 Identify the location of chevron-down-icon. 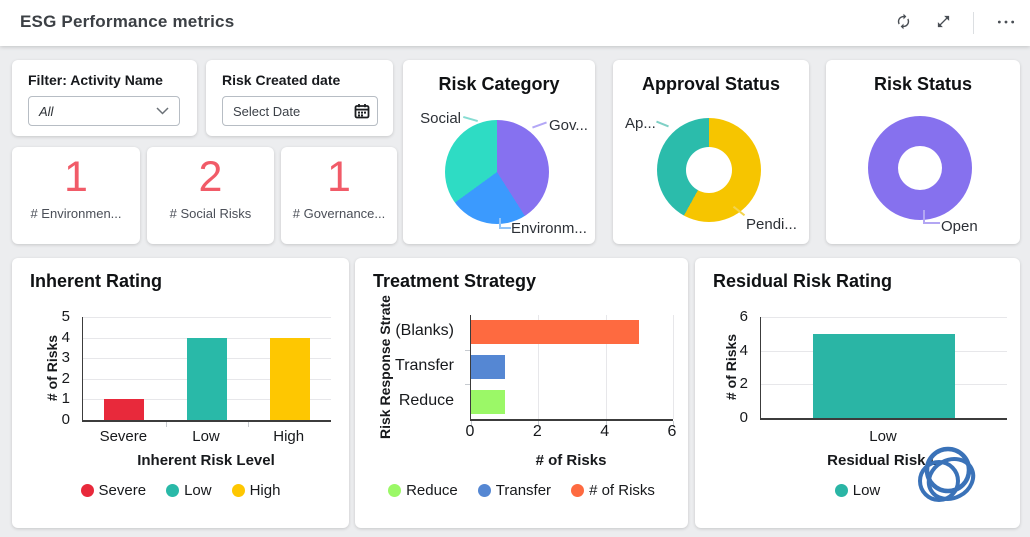
(162, 111).